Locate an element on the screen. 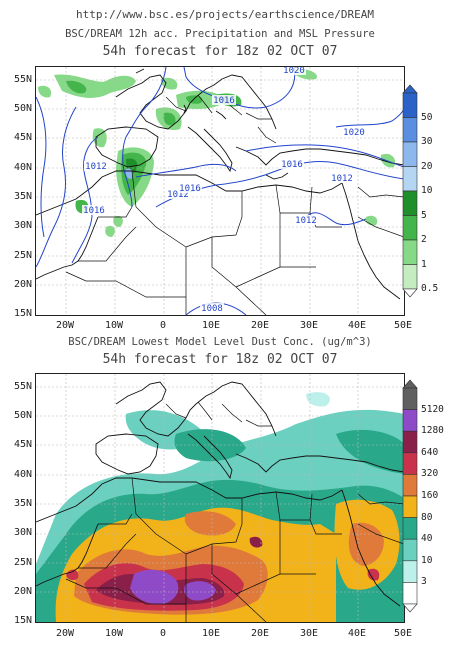  lon-label-bottom: 40E is located at coordinates (357, 633).